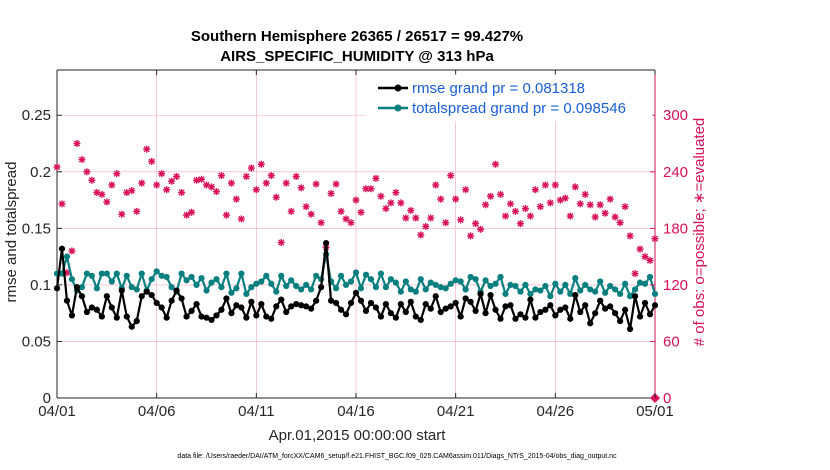  I want to click on y2-tick-label: 240, so click(675, 172).